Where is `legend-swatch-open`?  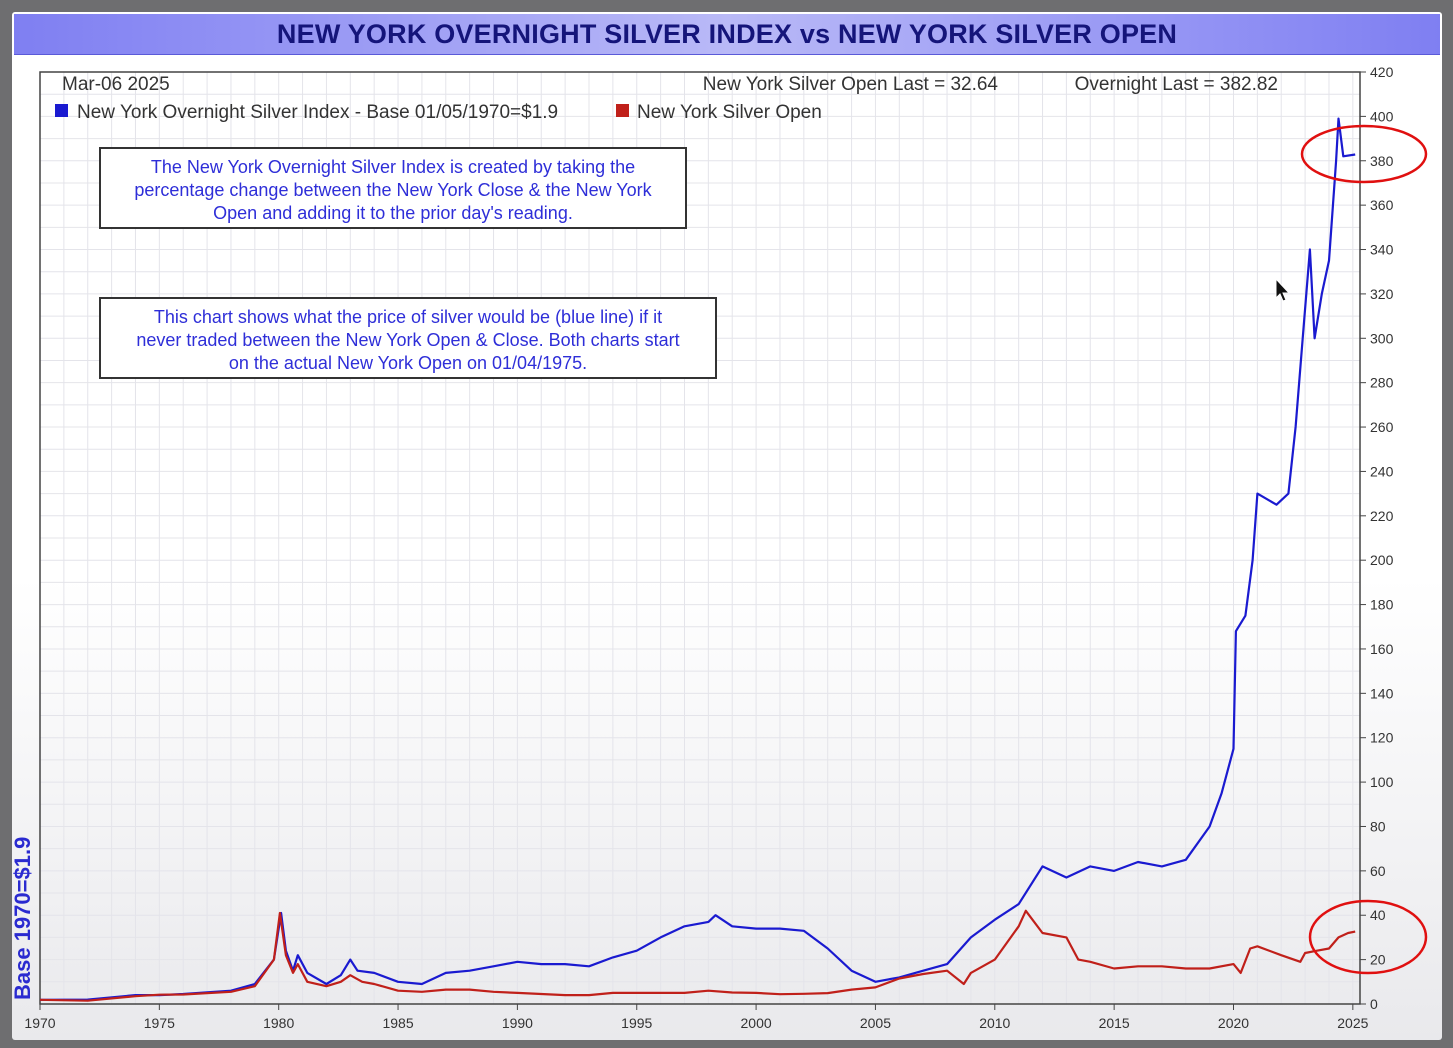 legend-swatch-open is located at coordinates (622, 110).